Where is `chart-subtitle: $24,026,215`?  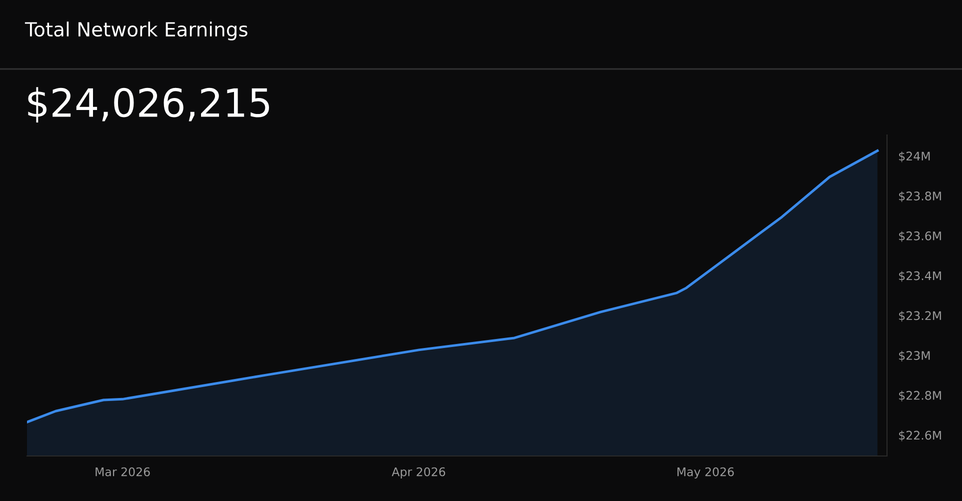
chart-subtitle: $24,026,215 is located at coordinates (149, 104).